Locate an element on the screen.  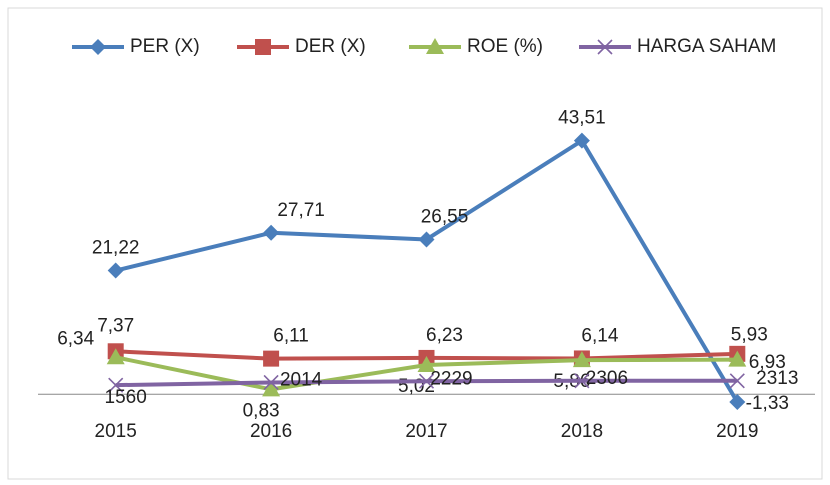
x-tick-label: 2018 is located at coordinates (582, 431).